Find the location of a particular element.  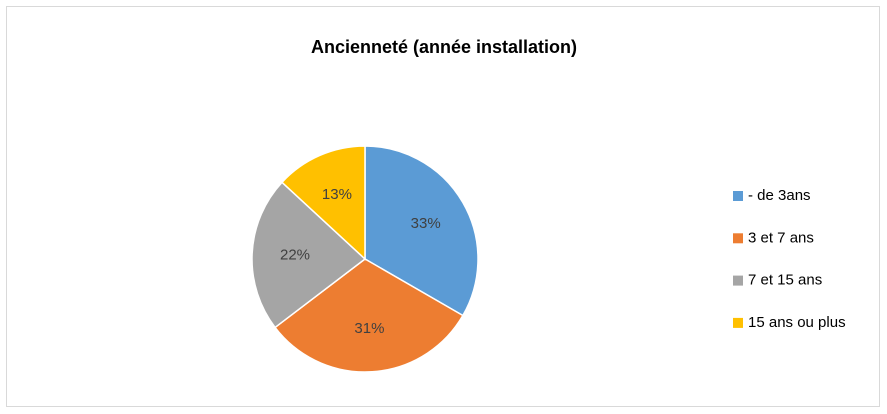

data-label: 13% is located at coordinates (337, 194).